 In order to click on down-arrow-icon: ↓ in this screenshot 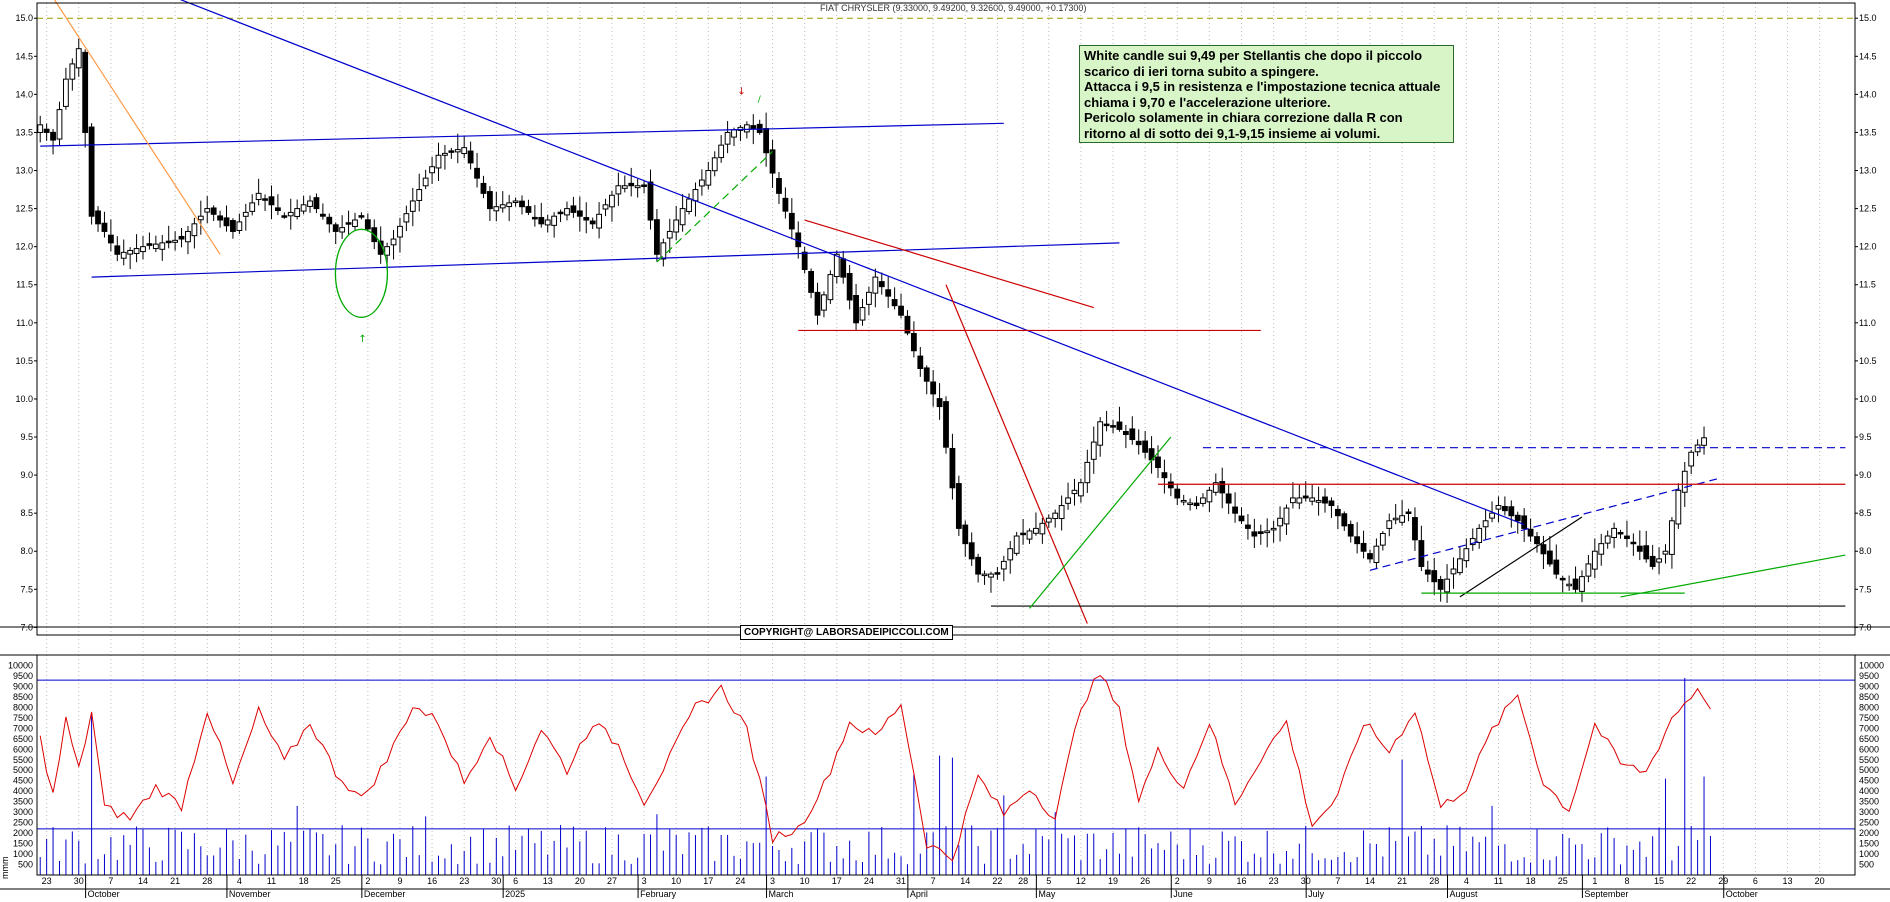, I will do `click(741, 91)`.